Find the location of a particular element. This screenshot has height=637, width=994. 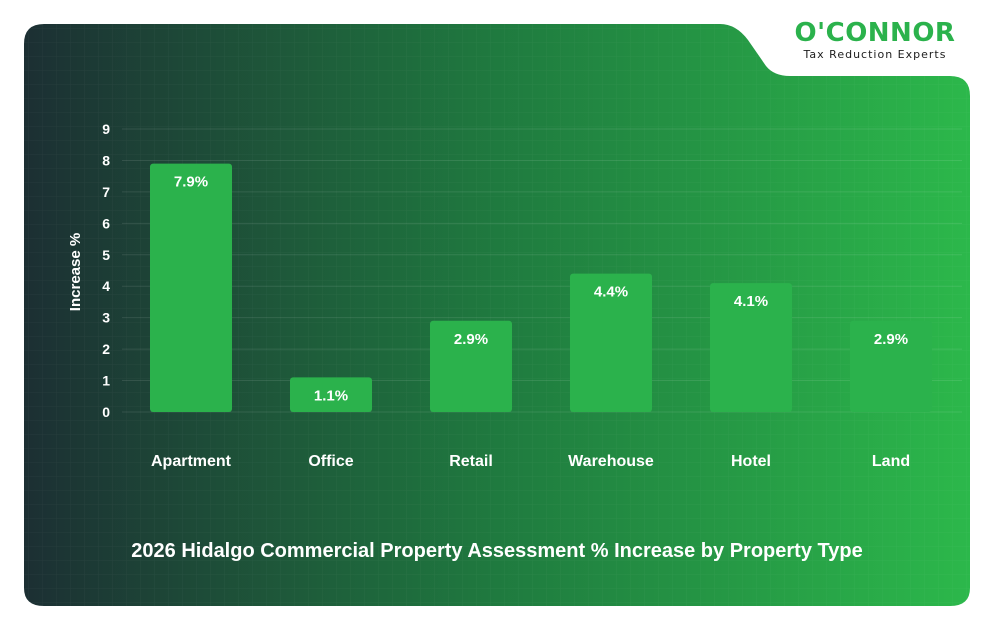

y-tick-label: 4 is located at coordinates (106, 286).